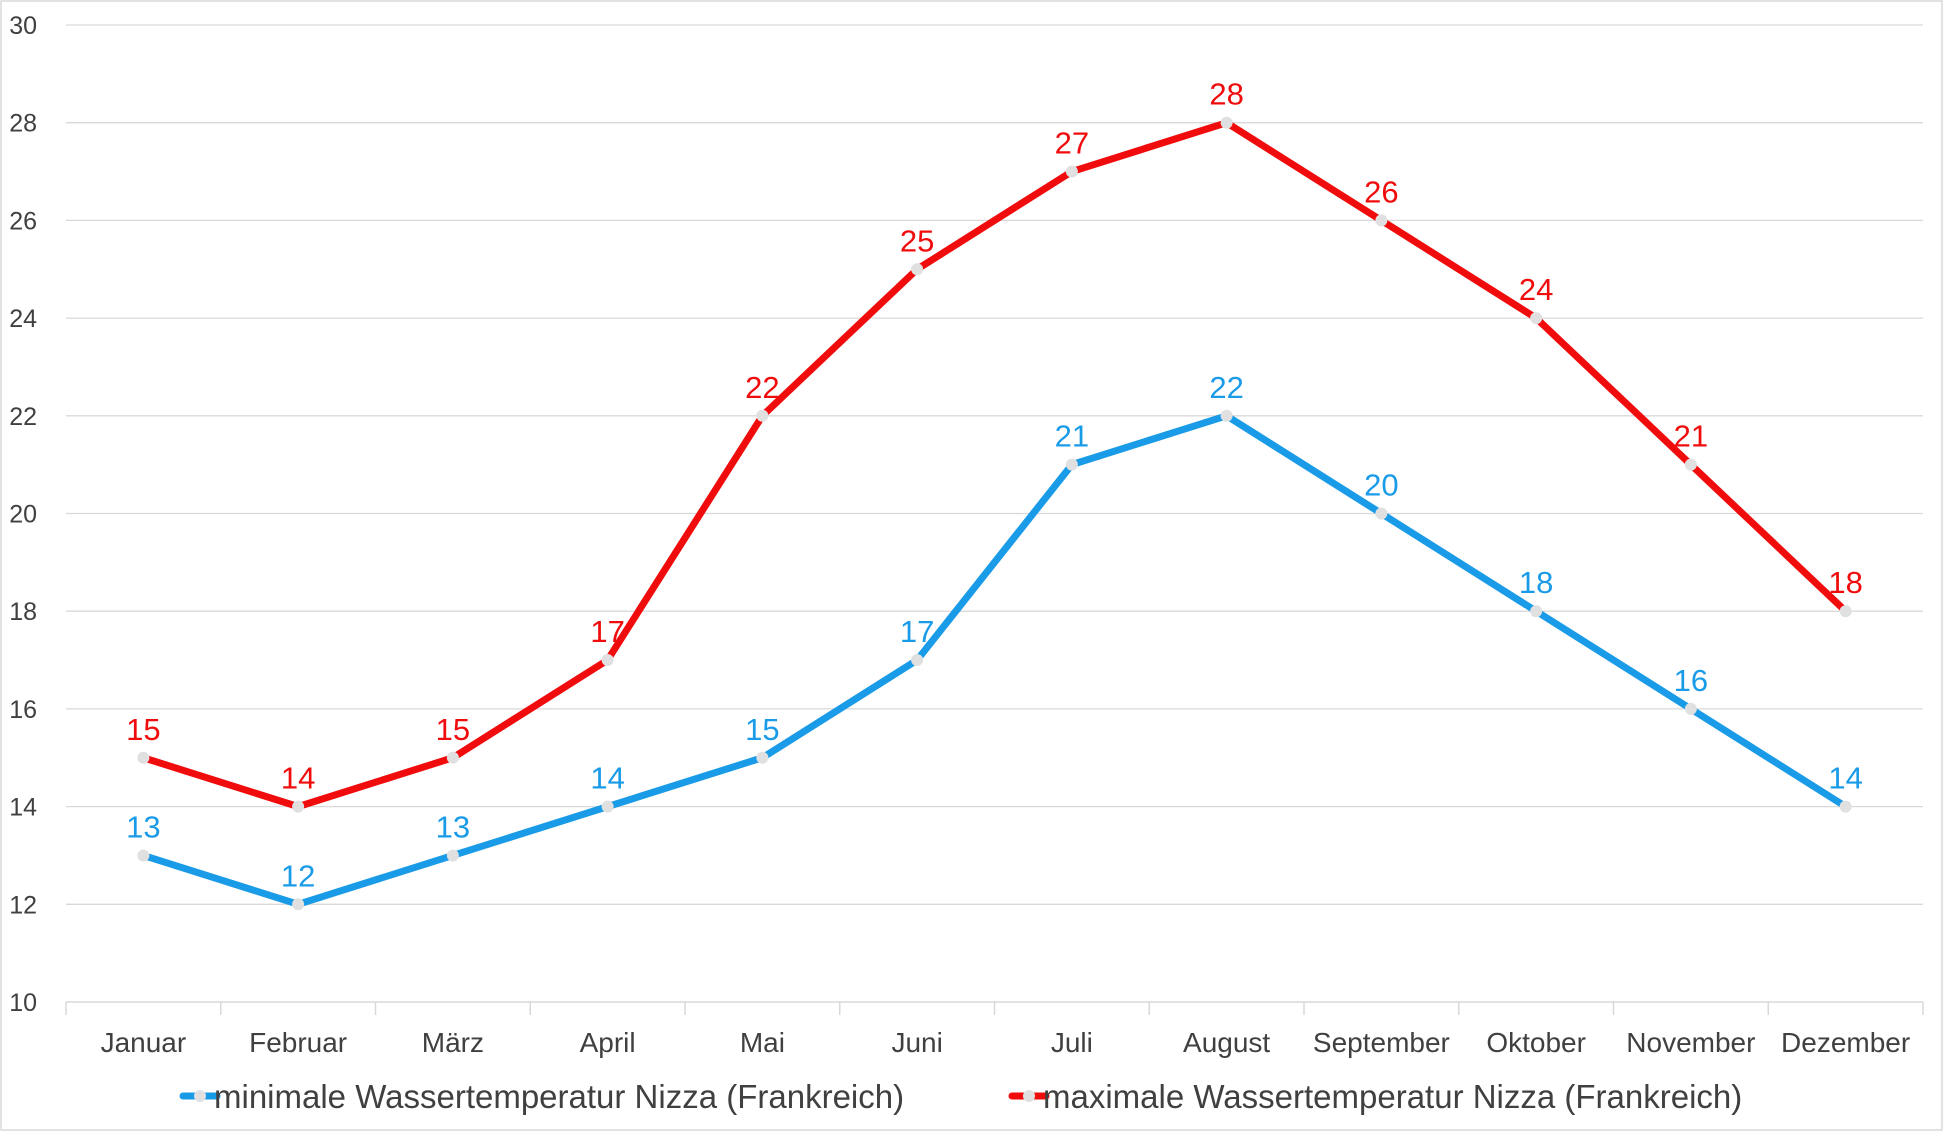 The width and height of the screenshot is (1943, 1131). Describe the element at coordinates (453, 1042) in the screenshot. I see `x-tick-label: März` at that location.